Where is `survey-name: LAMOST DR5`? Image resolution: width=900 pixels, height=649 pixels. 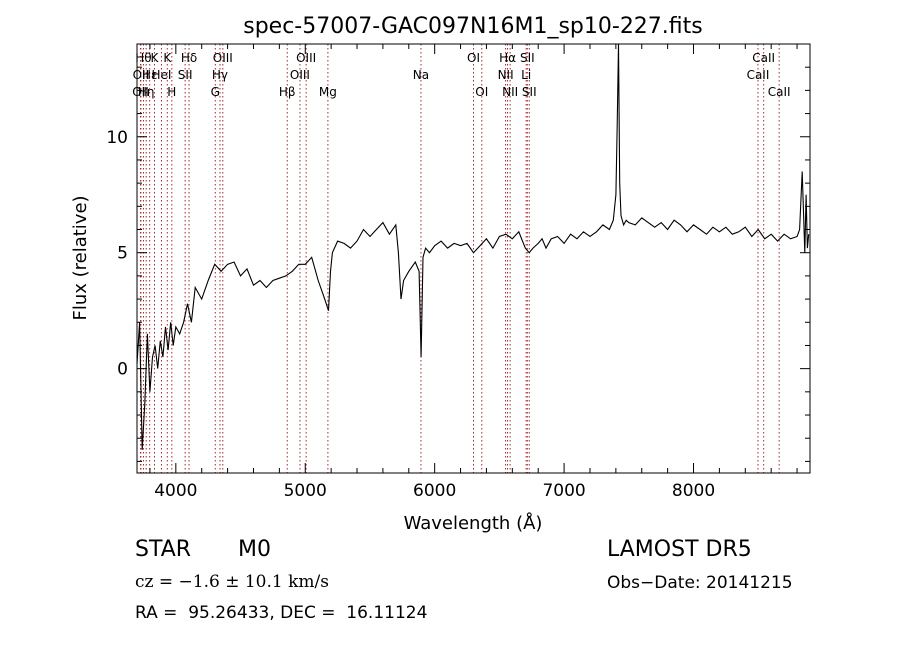
survey-name: LAMOST DR5 is located at coordinates (679, 549).